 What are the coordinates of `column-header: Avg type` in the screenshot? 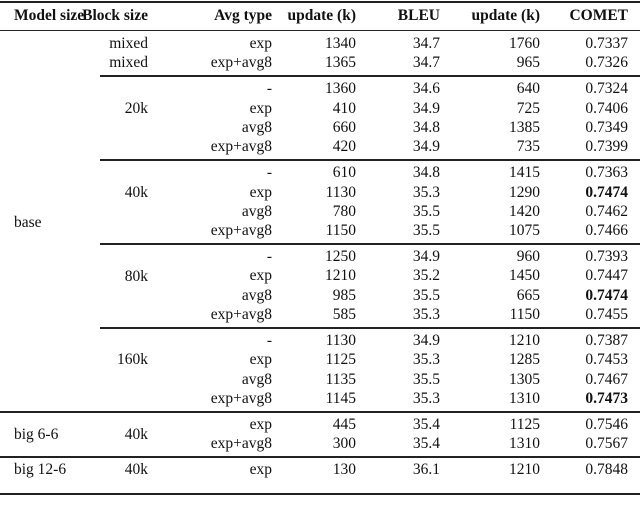 It's located at (243, 15).